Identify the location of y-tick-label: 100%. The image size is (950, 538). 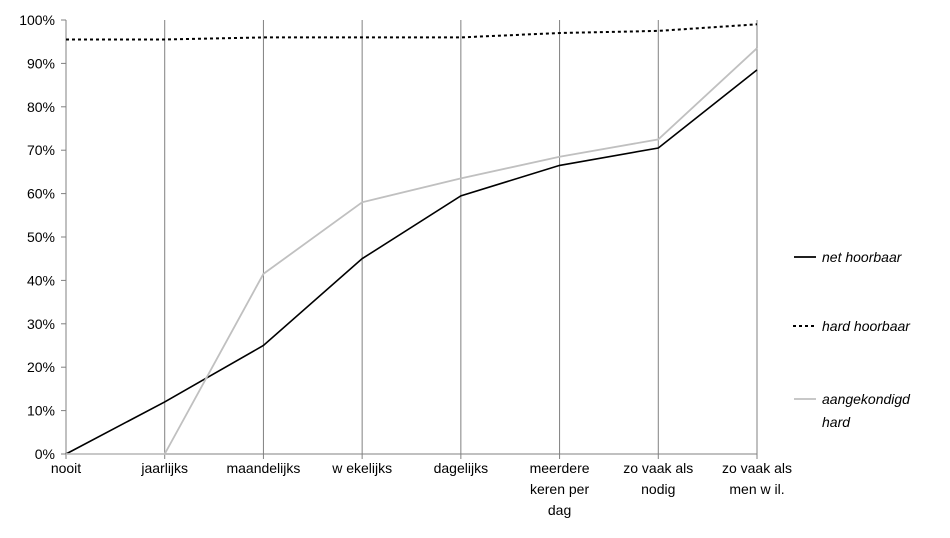
(37, 20).